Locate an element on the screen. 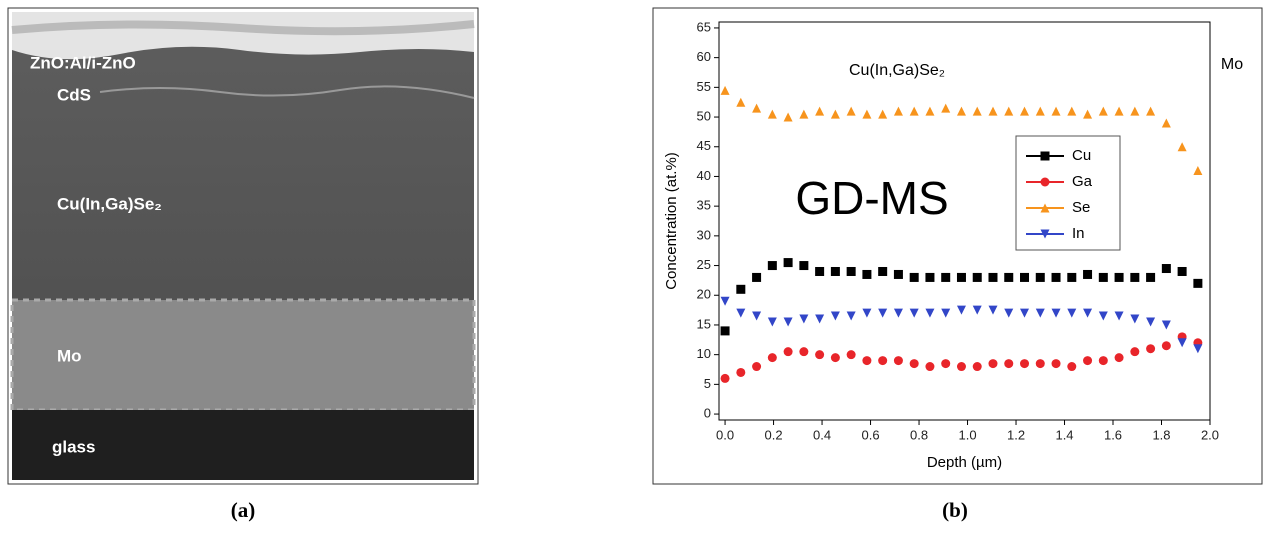 The image size is (1268, 536). y-tick-label: 10 is located at coordinates (704, 353).